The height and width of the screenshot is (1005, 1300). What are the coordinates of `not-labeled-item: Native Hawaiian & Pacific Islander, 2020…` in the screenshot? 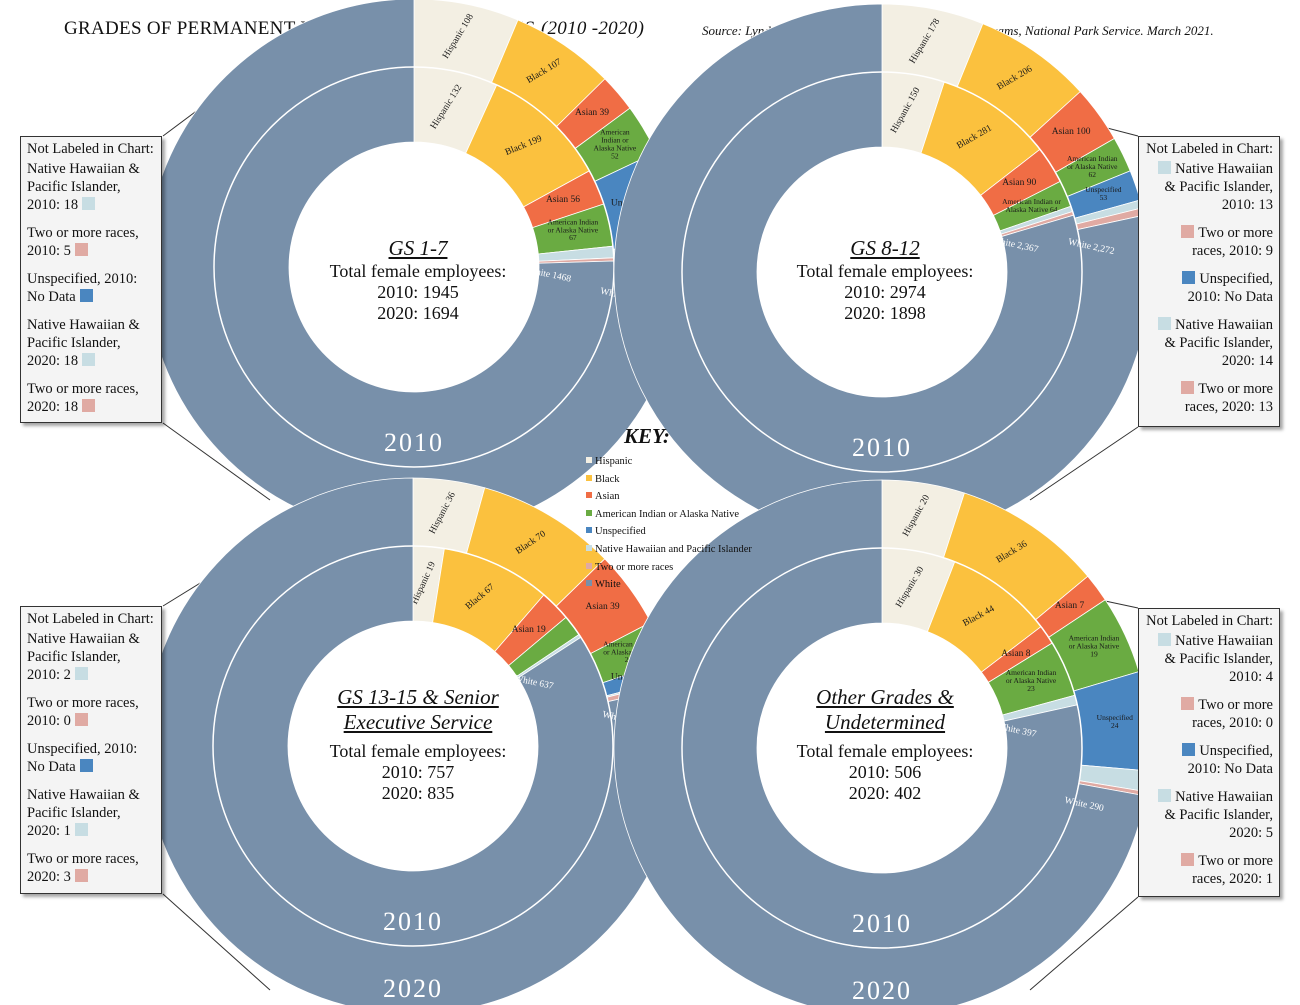 It's located at (91, 813).